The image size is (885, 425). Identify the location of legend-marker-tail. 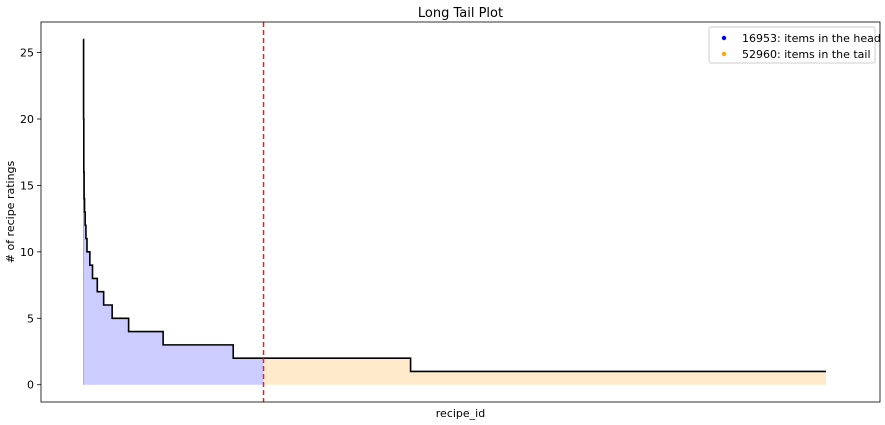
(724, 54).